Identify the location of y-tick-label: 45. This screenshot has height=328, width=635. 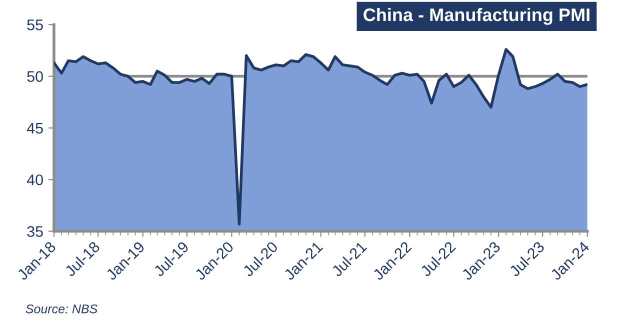
(34, 128).